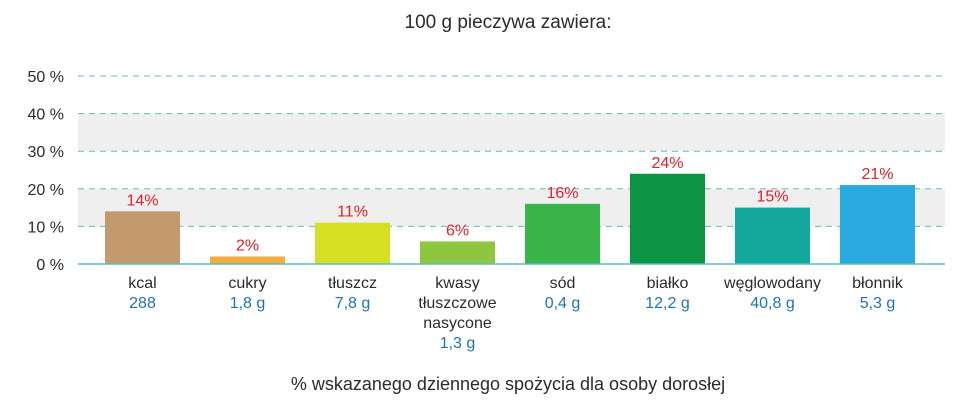 Image resolution: width=960 pixels, height=412 pixels. I want to click on category-amount: 12,2 g, so click(667, 303).